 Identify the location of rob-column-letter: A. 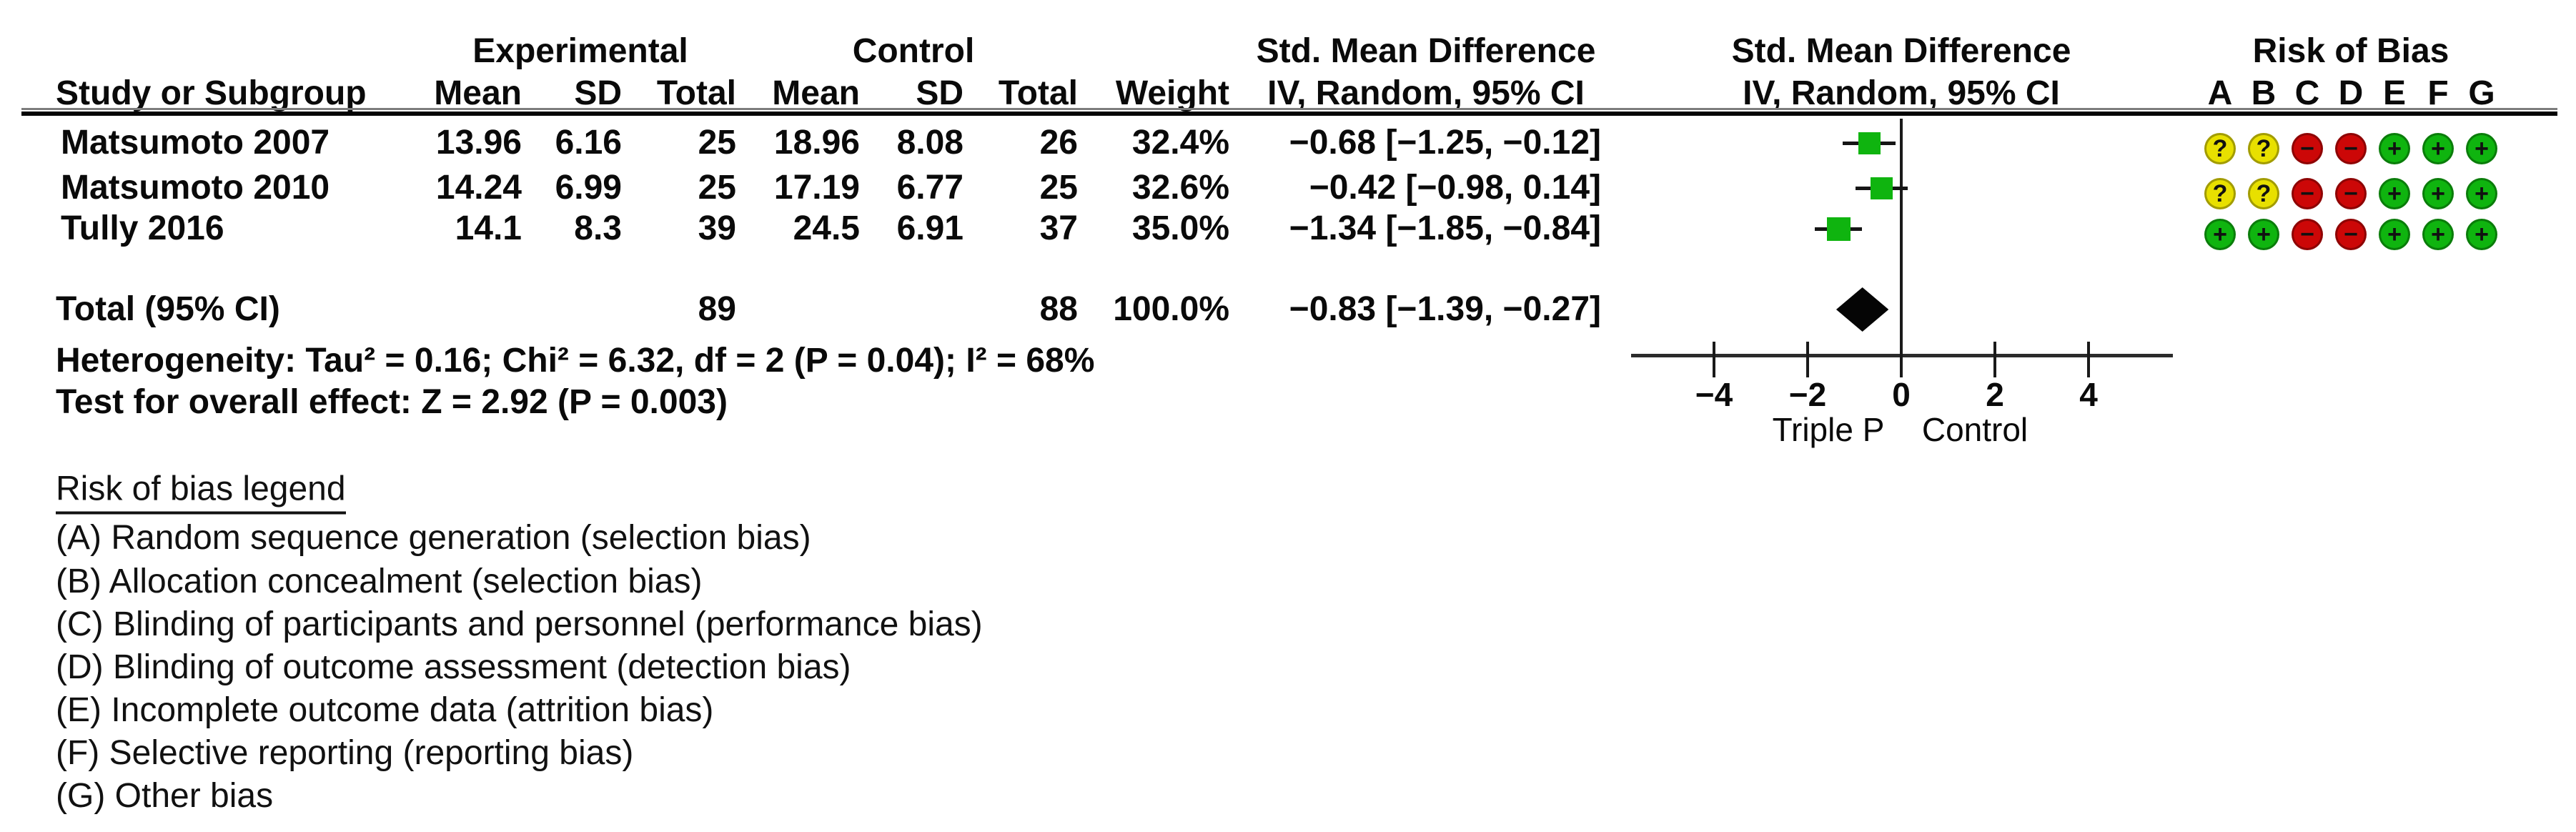
(2220, 93).